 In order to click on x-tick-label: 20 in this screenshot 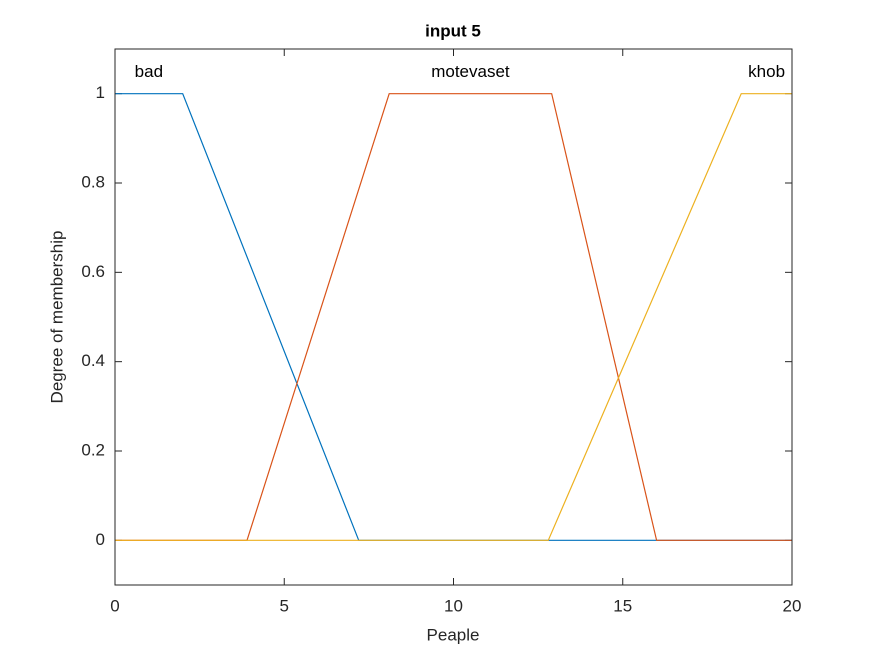, I will do `click(792, 605)`.